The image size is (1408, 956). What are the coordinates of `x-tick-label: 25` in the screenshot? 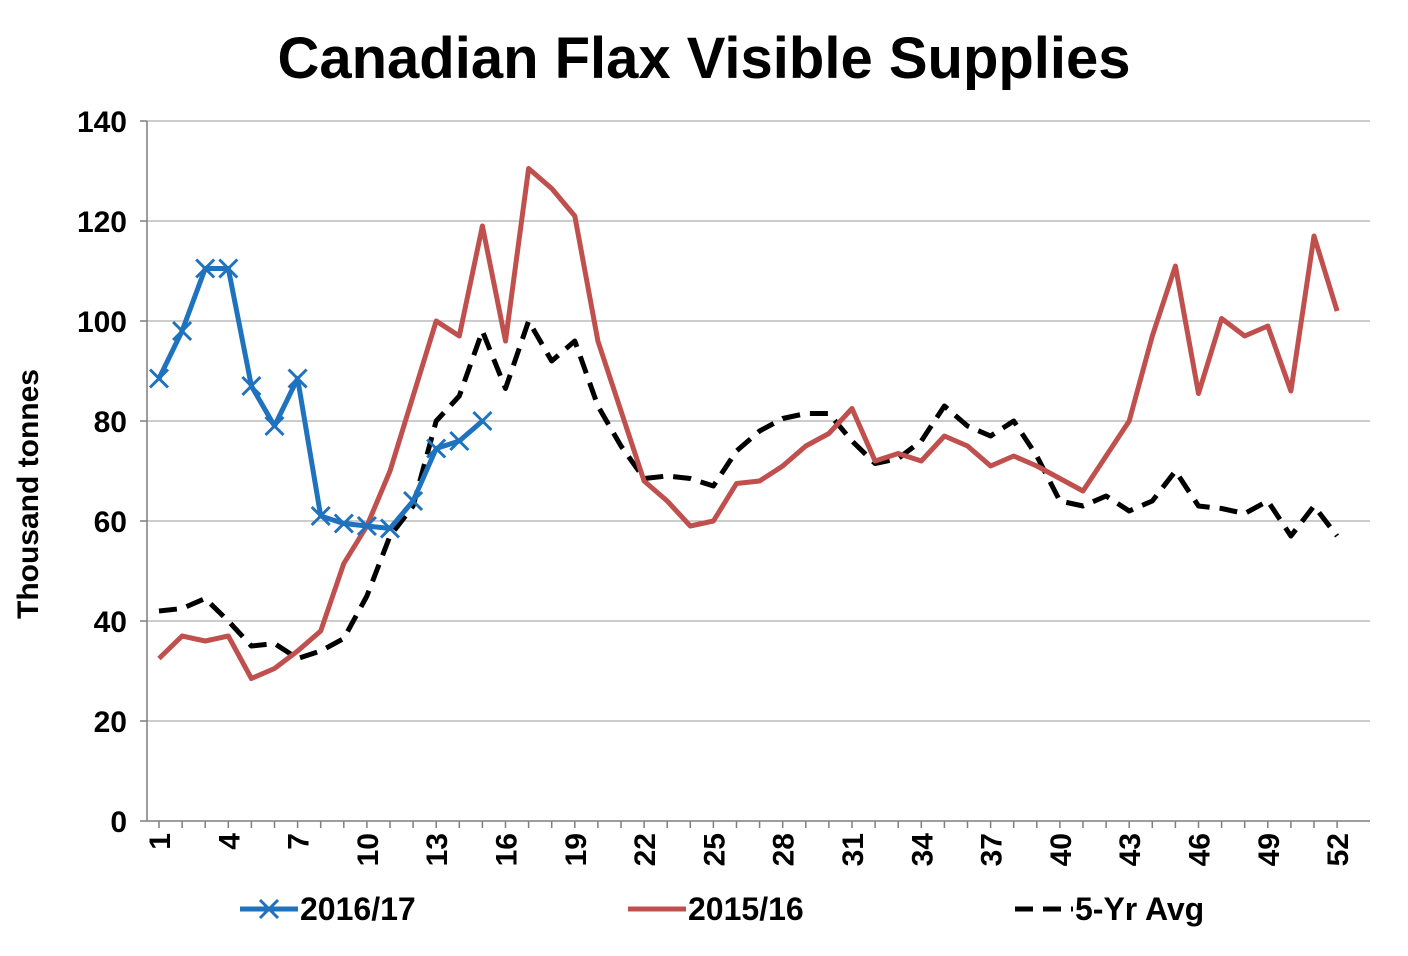 It's located at (714, 849).